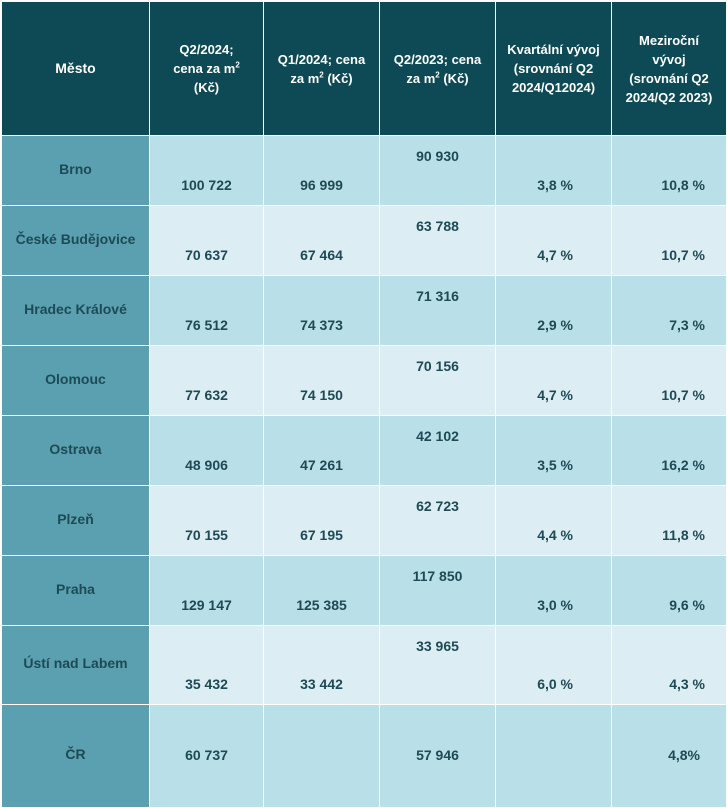  Describe the element at coordinates (75, 756) in the screenshot. I see `city-cell: ČR` at that location.